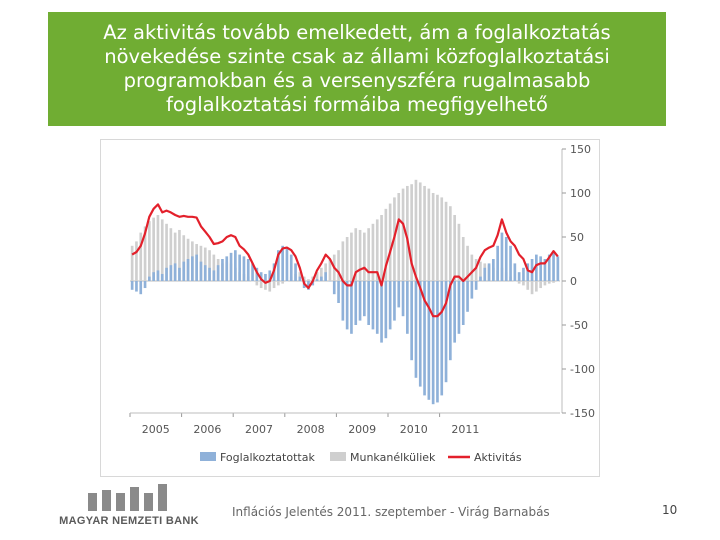 The height and width of the screenshot is (540, 720). I want to click on x-tick-label: 2011, so click(465, 429).